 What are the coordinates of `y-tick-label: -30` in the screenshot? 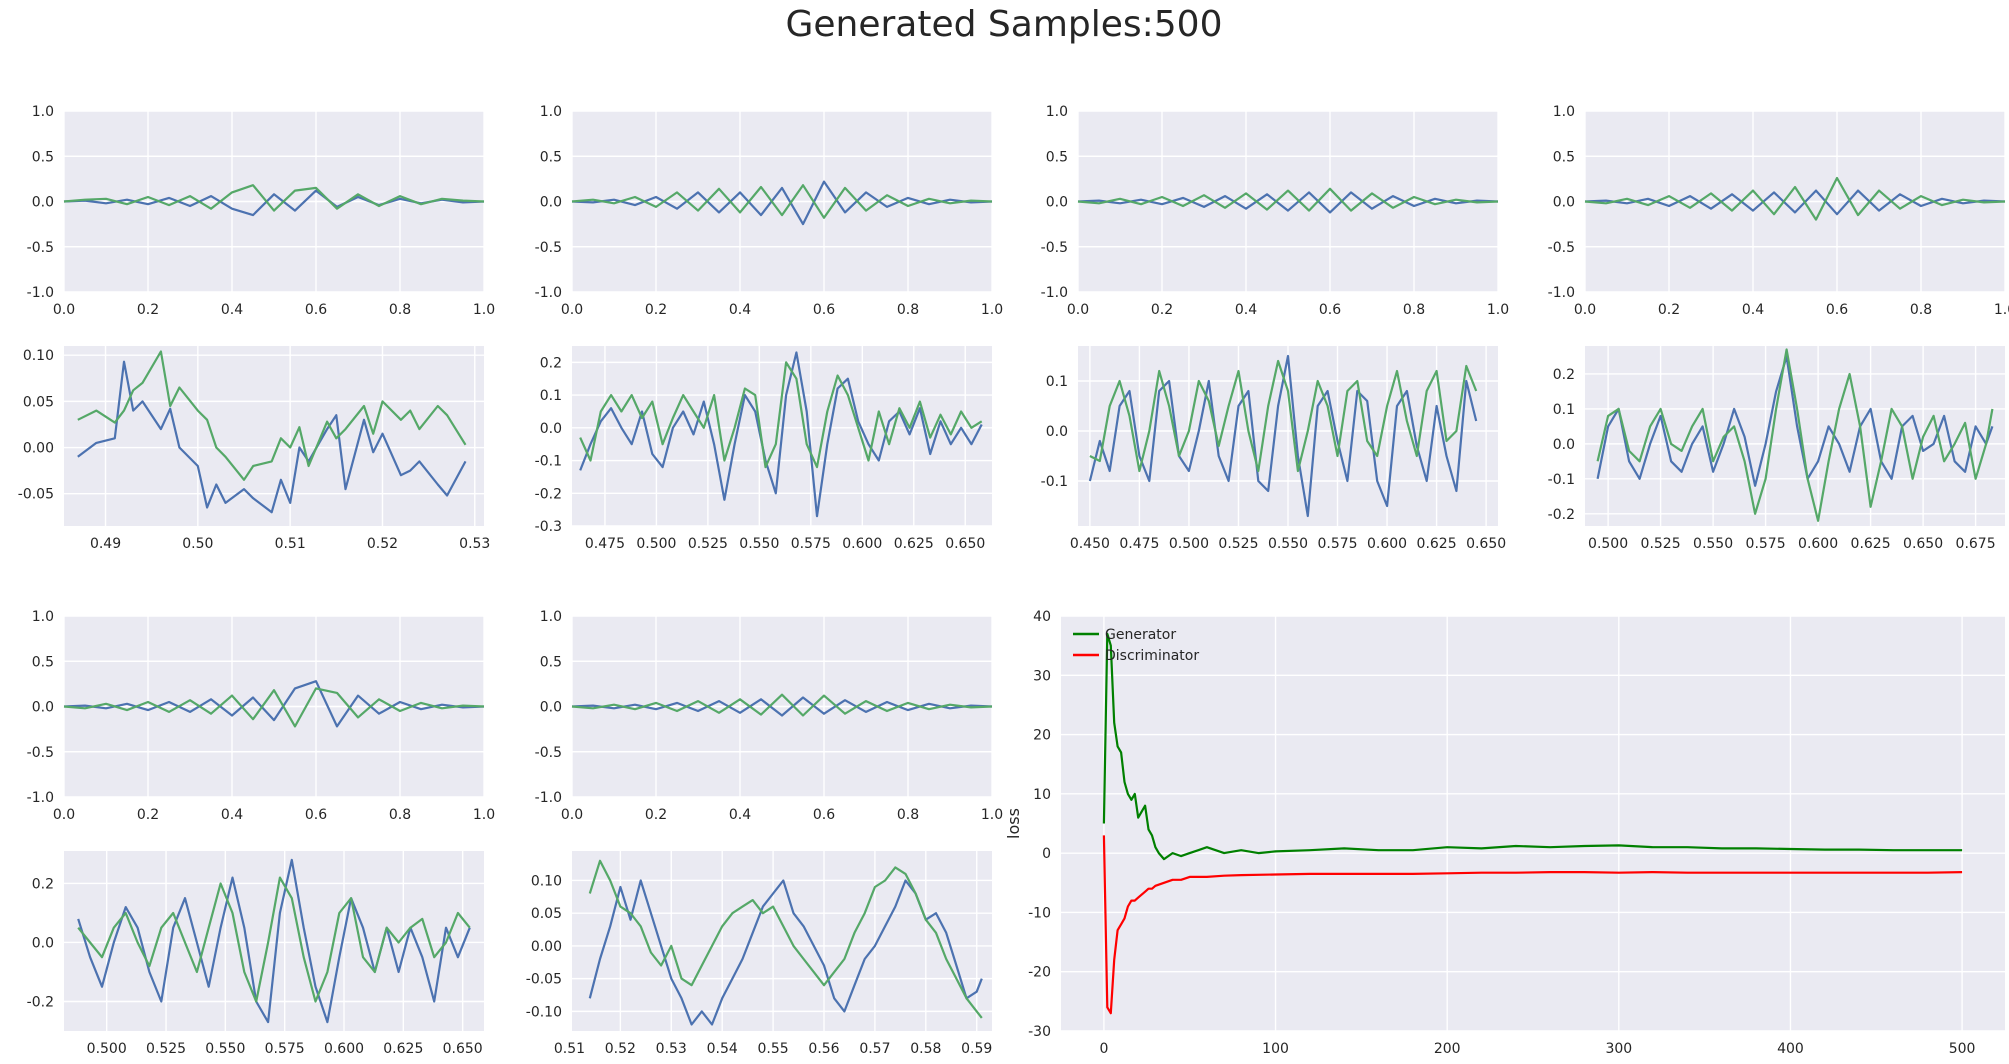 It's located at (1039, 1032).